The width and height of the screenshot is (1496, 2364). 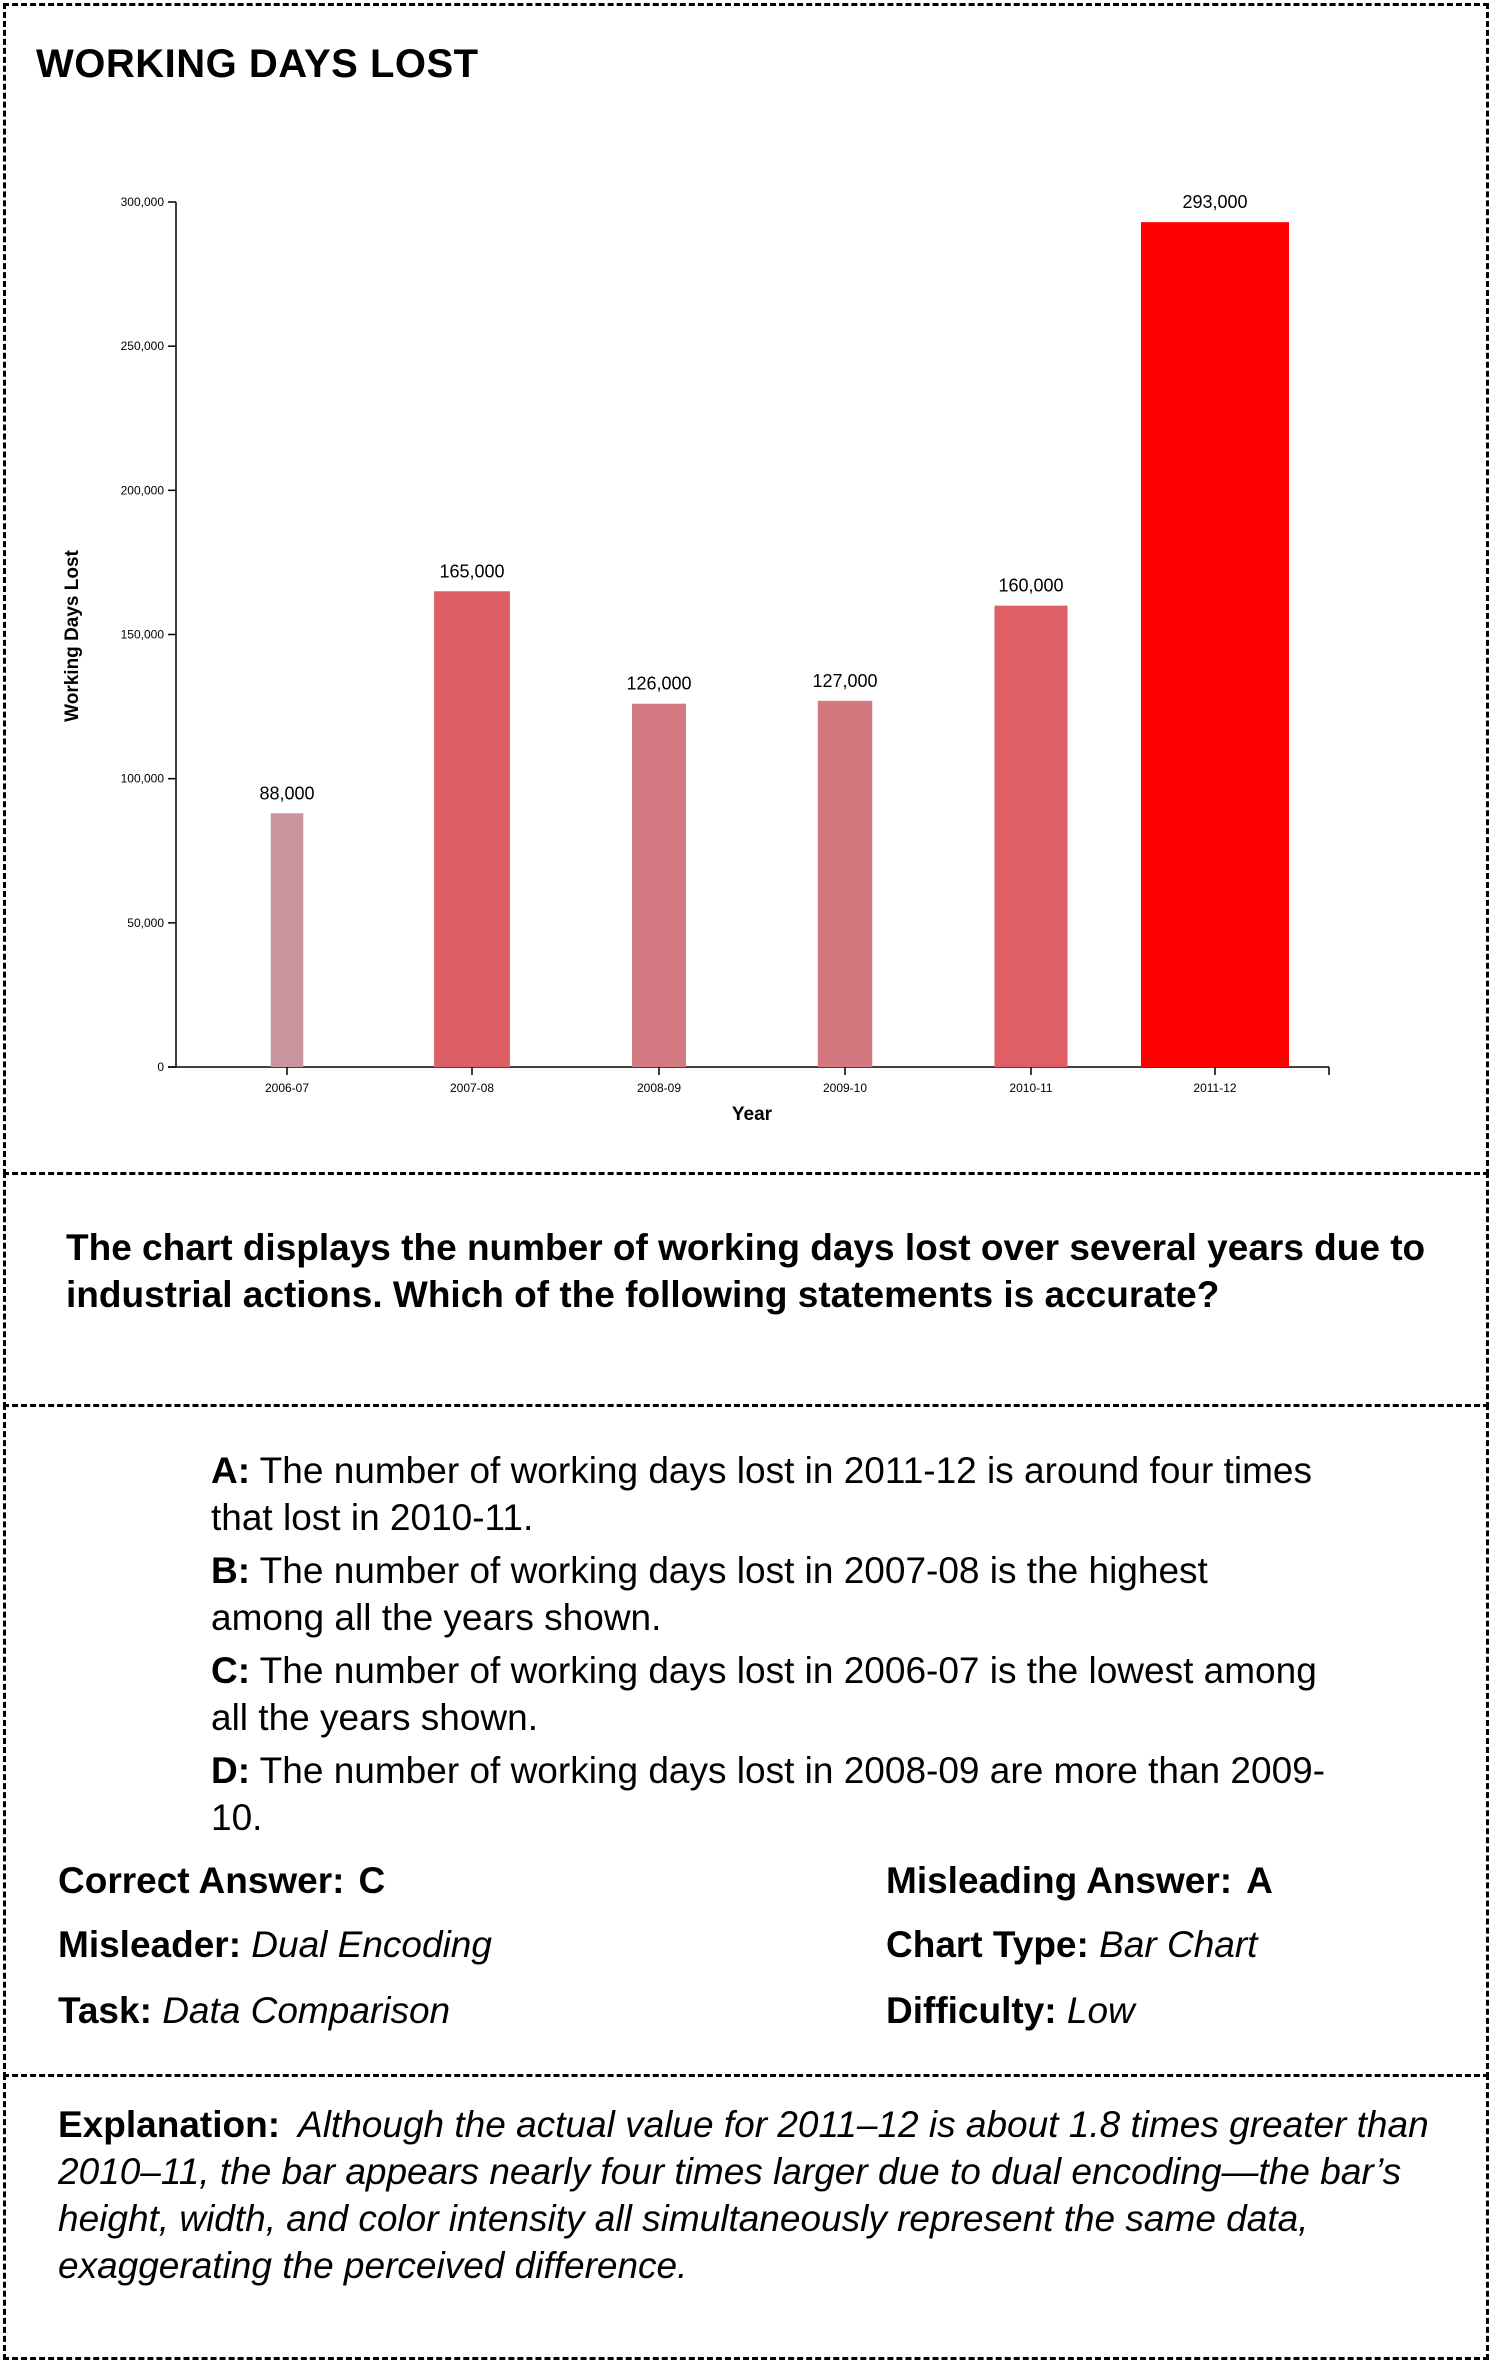 I want to click on chart-type: Chart Type: Bar Chart, so click(x=1071, y=1945).